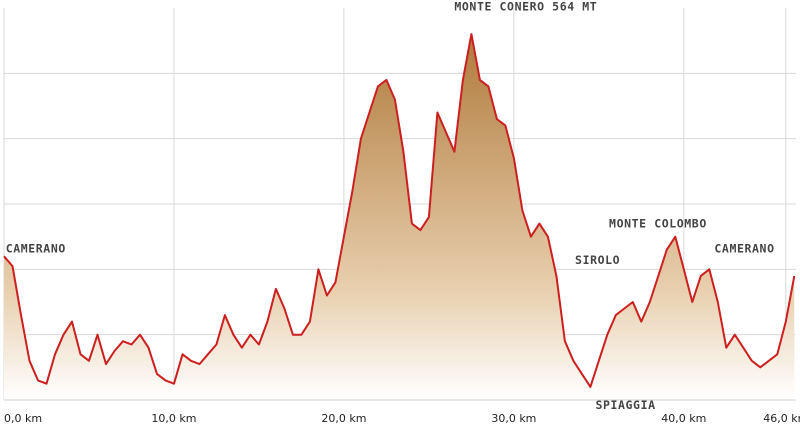 This screenshot has width=800, height=440. What do you see at coordinates (781, 418) in the screenshot?
I see `x-tick-label: 46,0 km` at bounding box center [781, 418].